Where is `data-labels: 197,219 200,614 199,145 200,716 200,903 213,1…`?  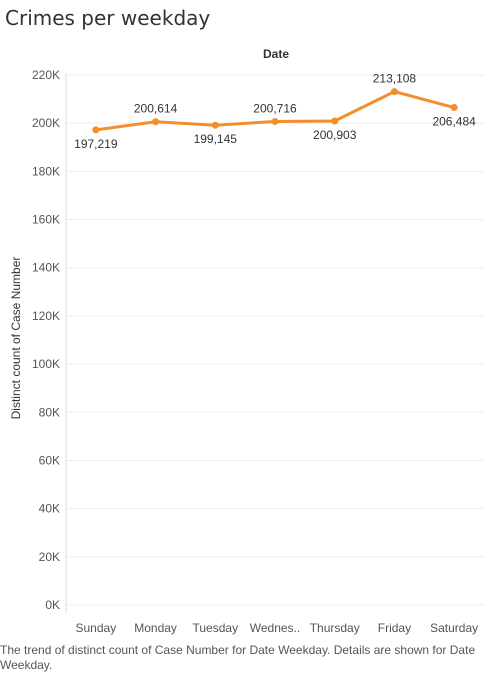
data-labels: 197,219 200,614 199,145 200,716 200,903 213,1… is located at coordinates (275, 111).